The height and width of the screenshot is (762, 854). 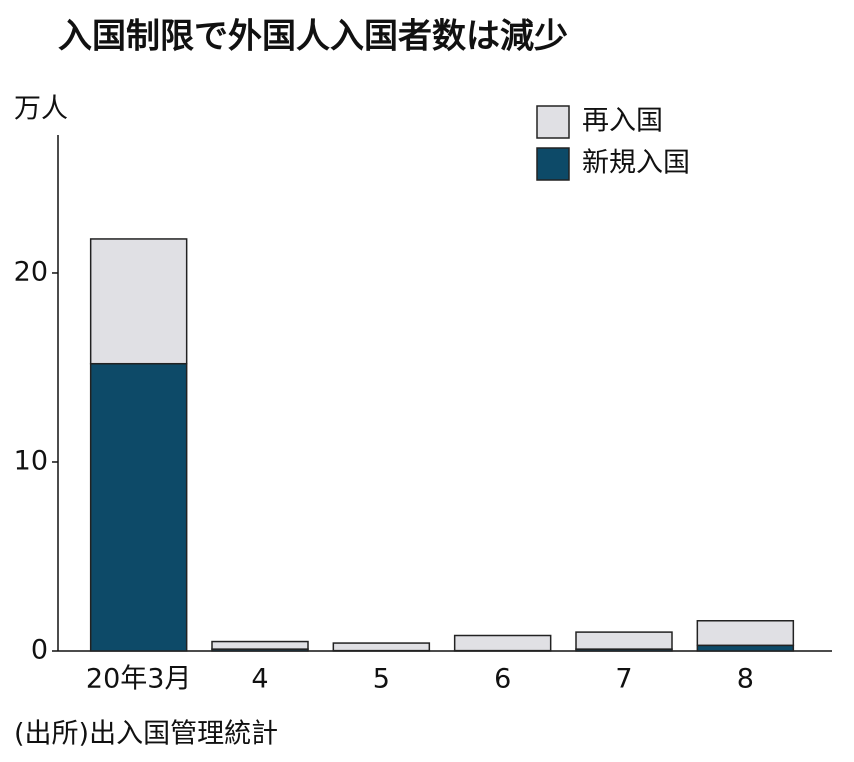 I want to click on y-axis-label: 万人, so click(x=41, y=109).